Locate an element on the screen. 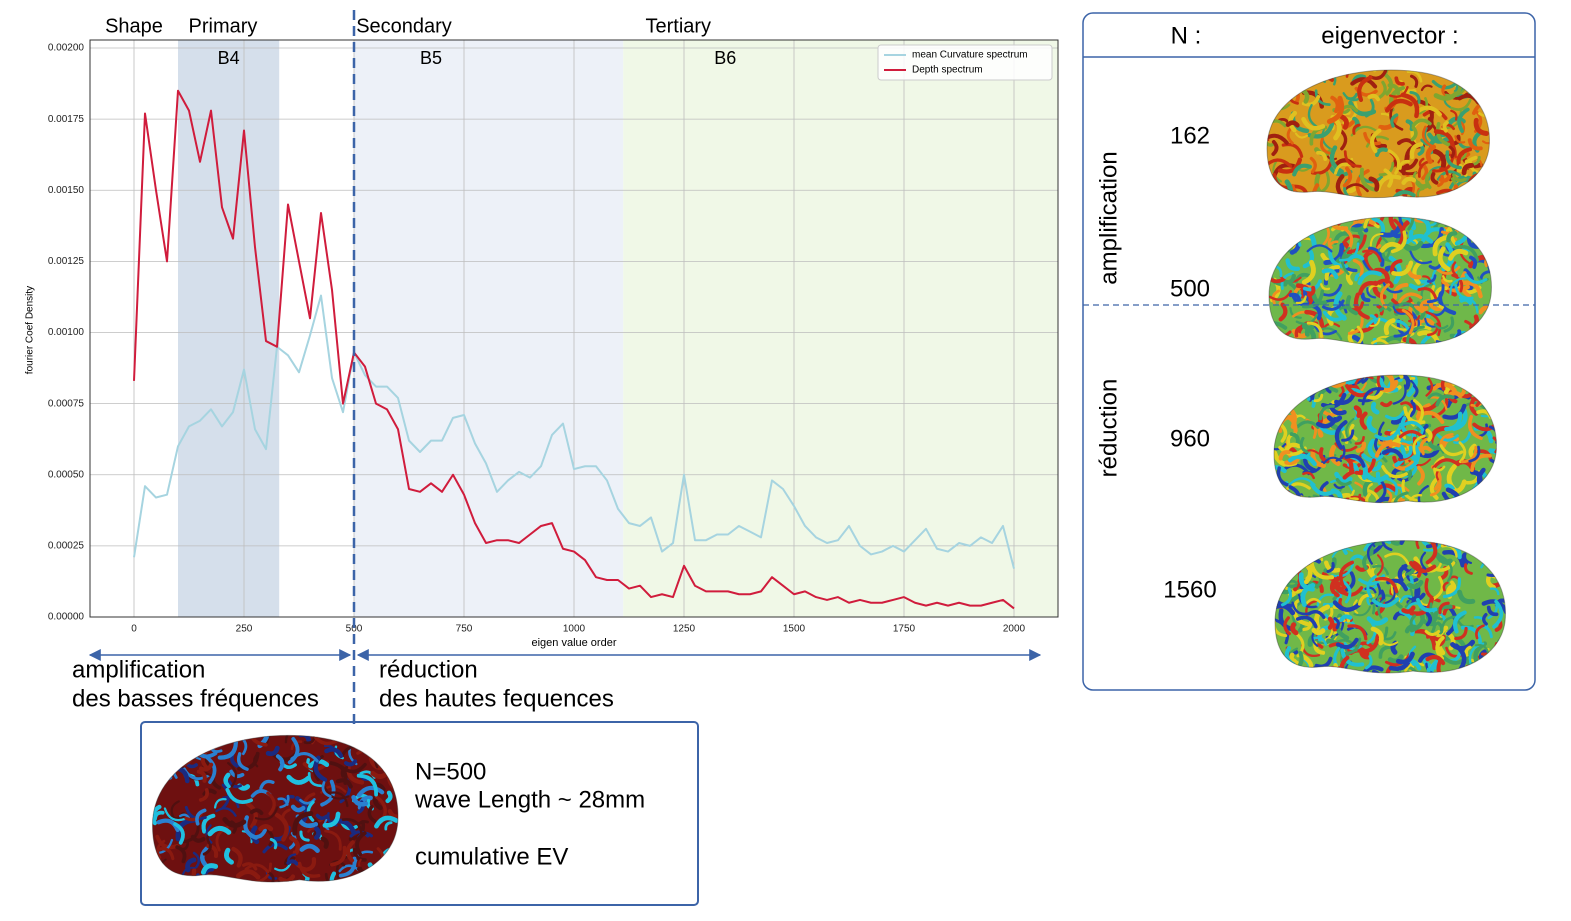 The height and width of the screenshot is (921, 1571). band-name: Tertiary is located at coordinates (678, 26).